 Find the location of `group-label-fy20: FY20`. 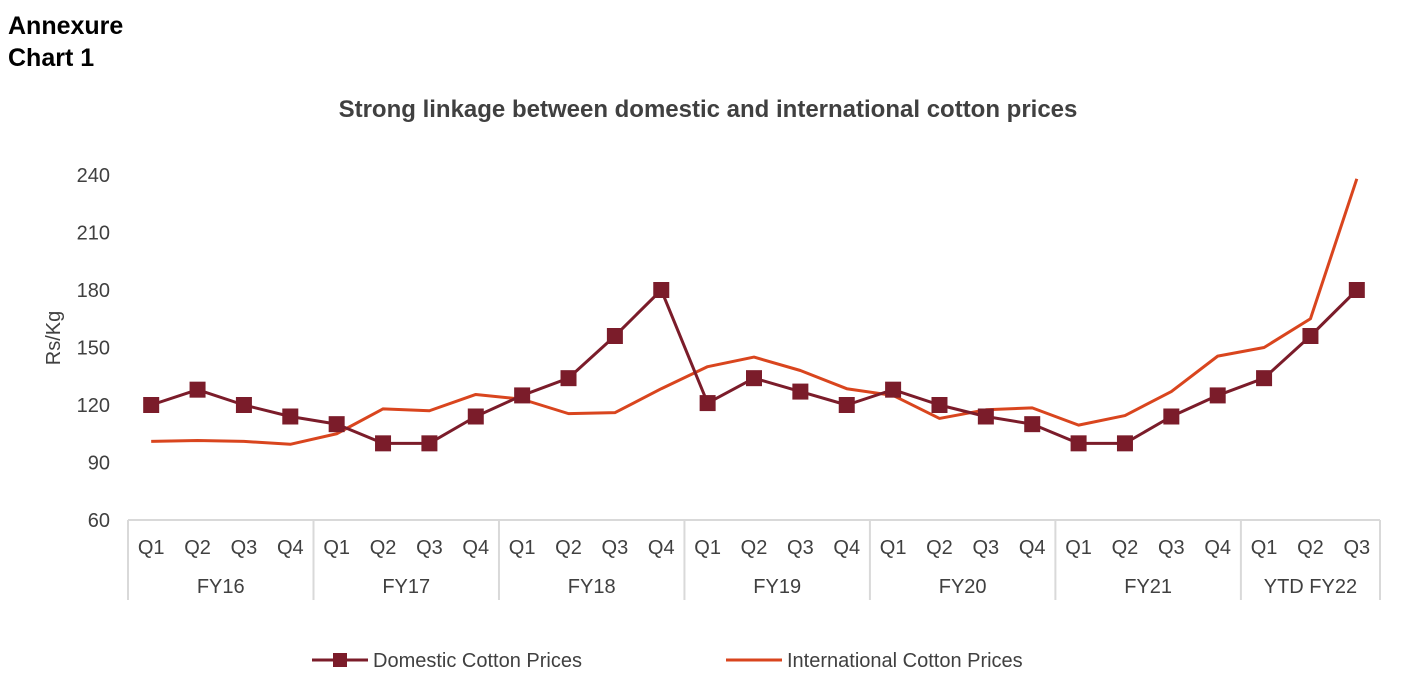

group-label-fy20: FY20 is located at coordinates (963, 587).